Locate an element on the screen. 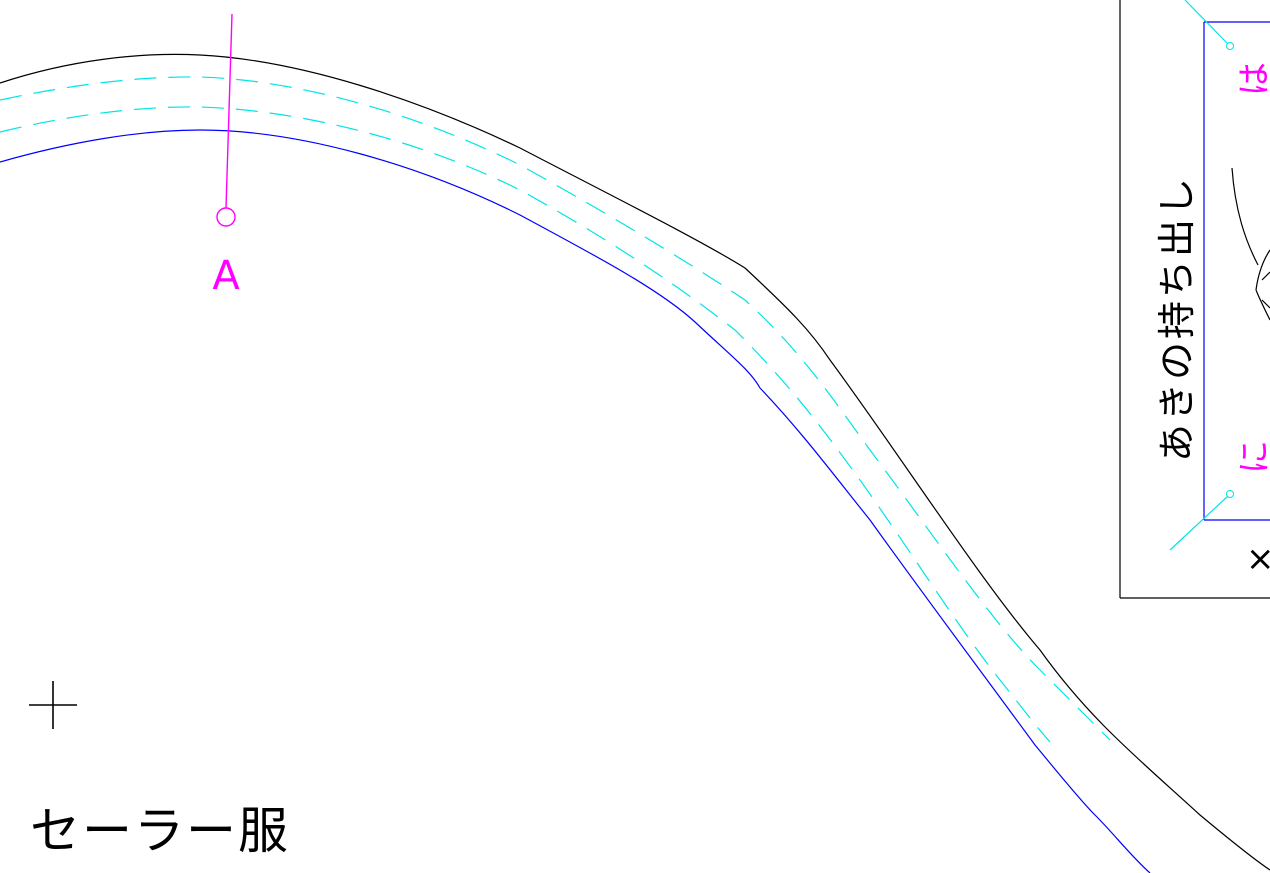 This screenshot has height=873, width=1270. grain-line is located at coordinates (229, 111).